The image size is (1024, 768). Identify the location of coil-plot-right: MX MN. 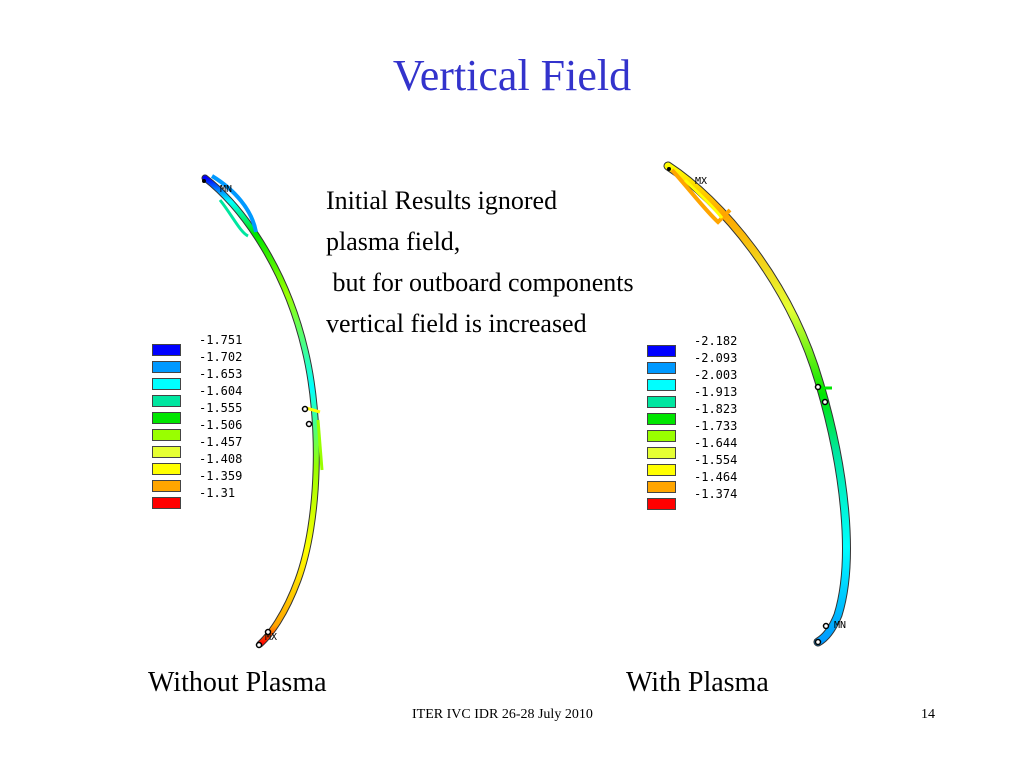
(757, 404).